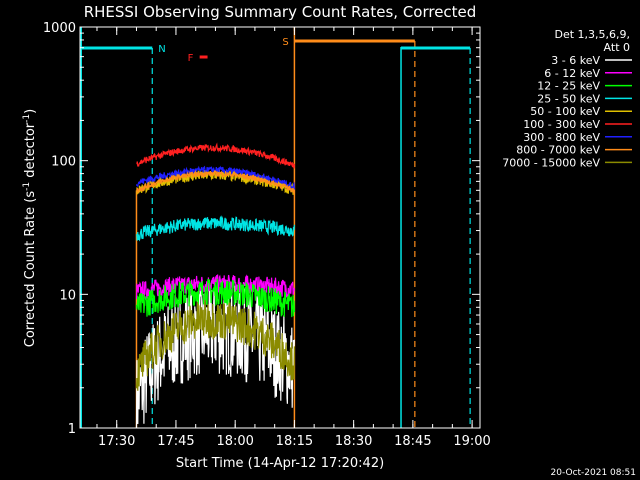 The width and height of the screenshot is (640, 480). What do you see at coordinates (116, 441) in the screenshot?
I see `x-tick-label: 17:30` at bounding box center [116, 441].